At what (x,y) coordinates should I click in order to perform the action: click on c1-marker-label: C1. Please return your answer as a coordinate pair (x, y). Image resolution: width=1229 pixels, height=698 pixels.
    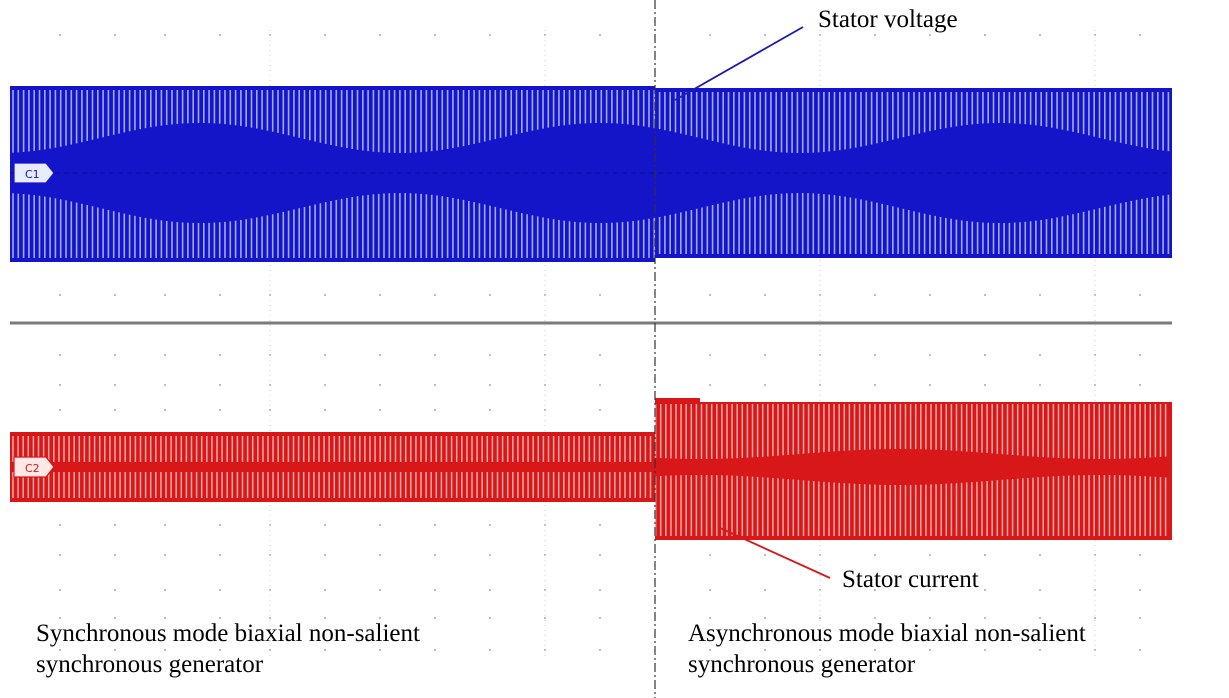
    Looking at the image, I should click on (32, 174).